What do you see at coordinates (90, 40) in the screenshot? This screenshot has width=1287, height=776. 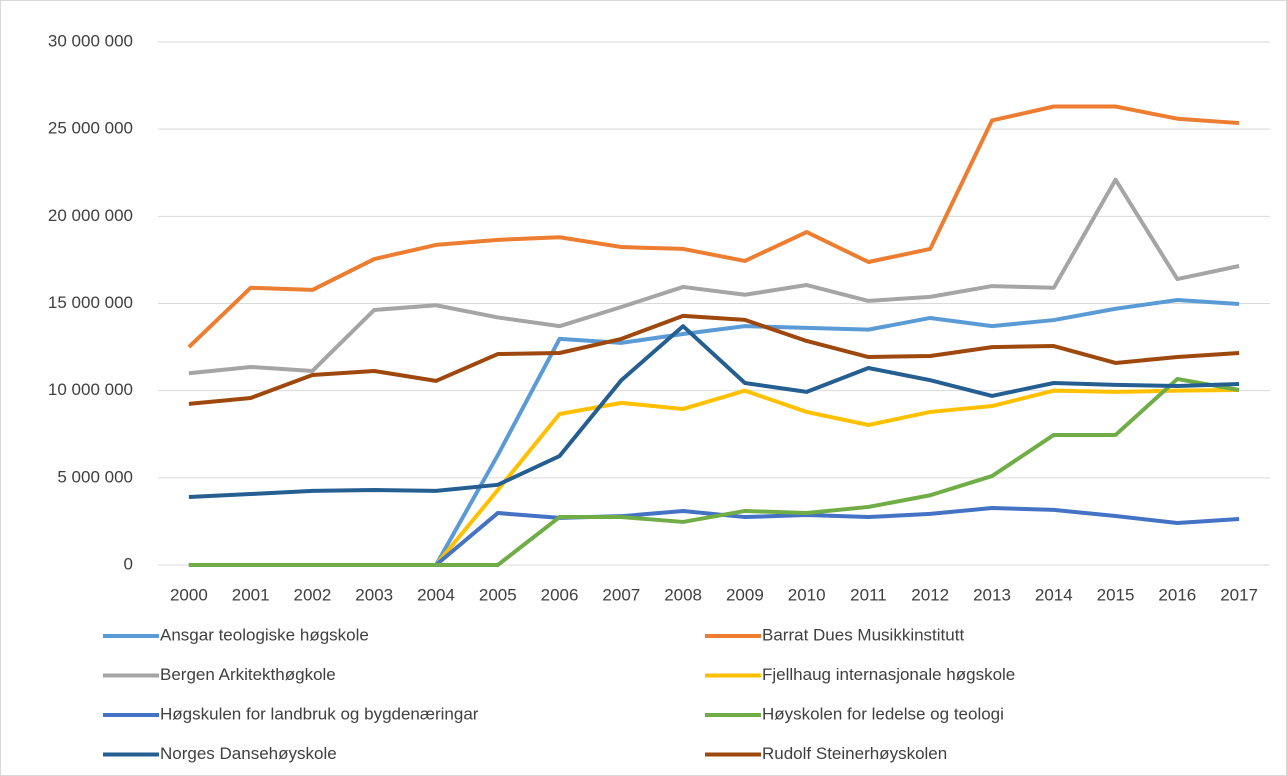 I see `y-tick-label: 30 000 000` at bounding box center [90, 40].